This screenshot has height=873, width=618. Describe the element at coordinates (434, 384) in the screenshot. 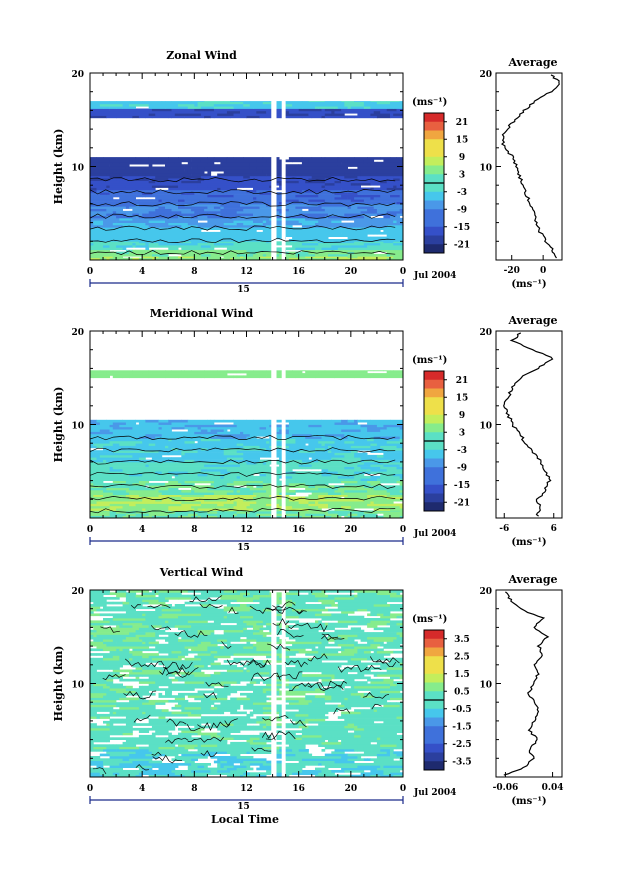

I see `colorbar-segment` at that location.